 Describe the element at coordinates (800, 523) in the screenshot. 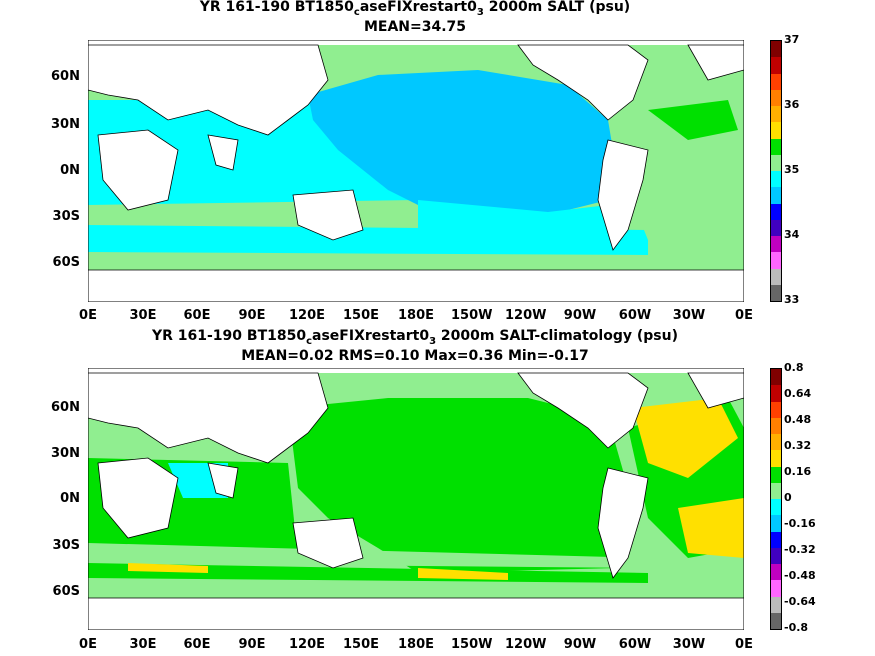

I see `panel2-colorbar-tick: -0.16` at that location.